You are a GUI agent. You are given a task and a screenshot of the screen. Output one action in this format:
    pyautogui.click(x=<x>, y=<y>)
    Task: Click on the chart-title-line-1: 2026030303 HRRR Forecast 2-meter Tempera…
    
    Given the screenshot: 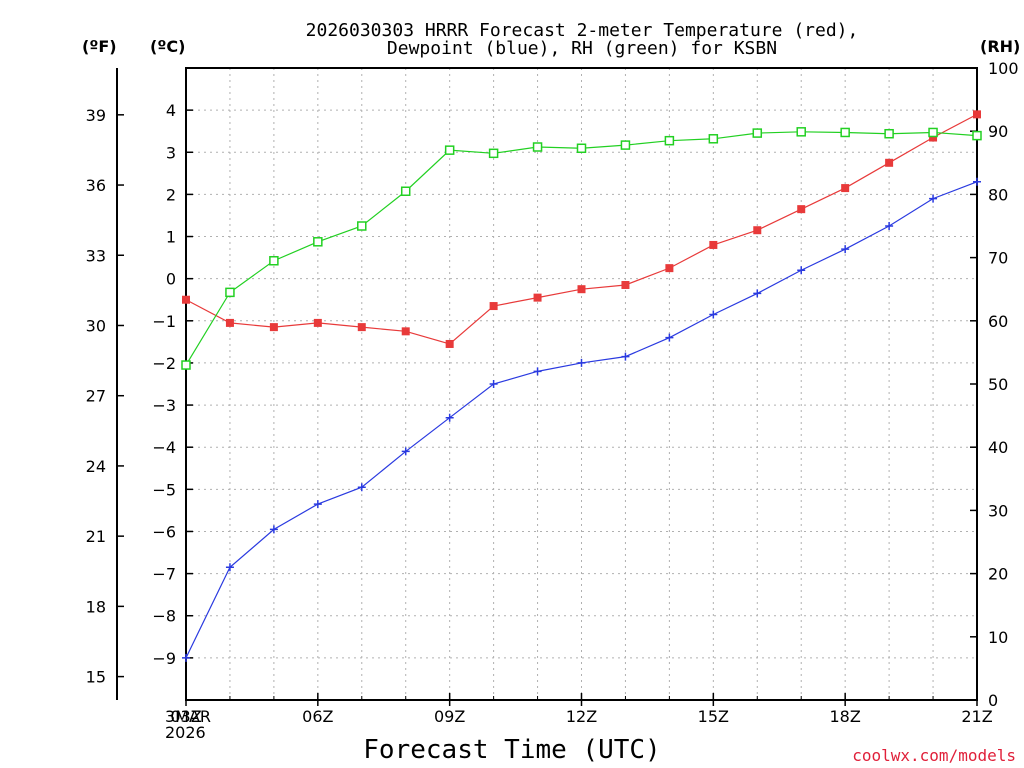 What is the action you would take?
    pyautogui.click(x=582, y=30)
    